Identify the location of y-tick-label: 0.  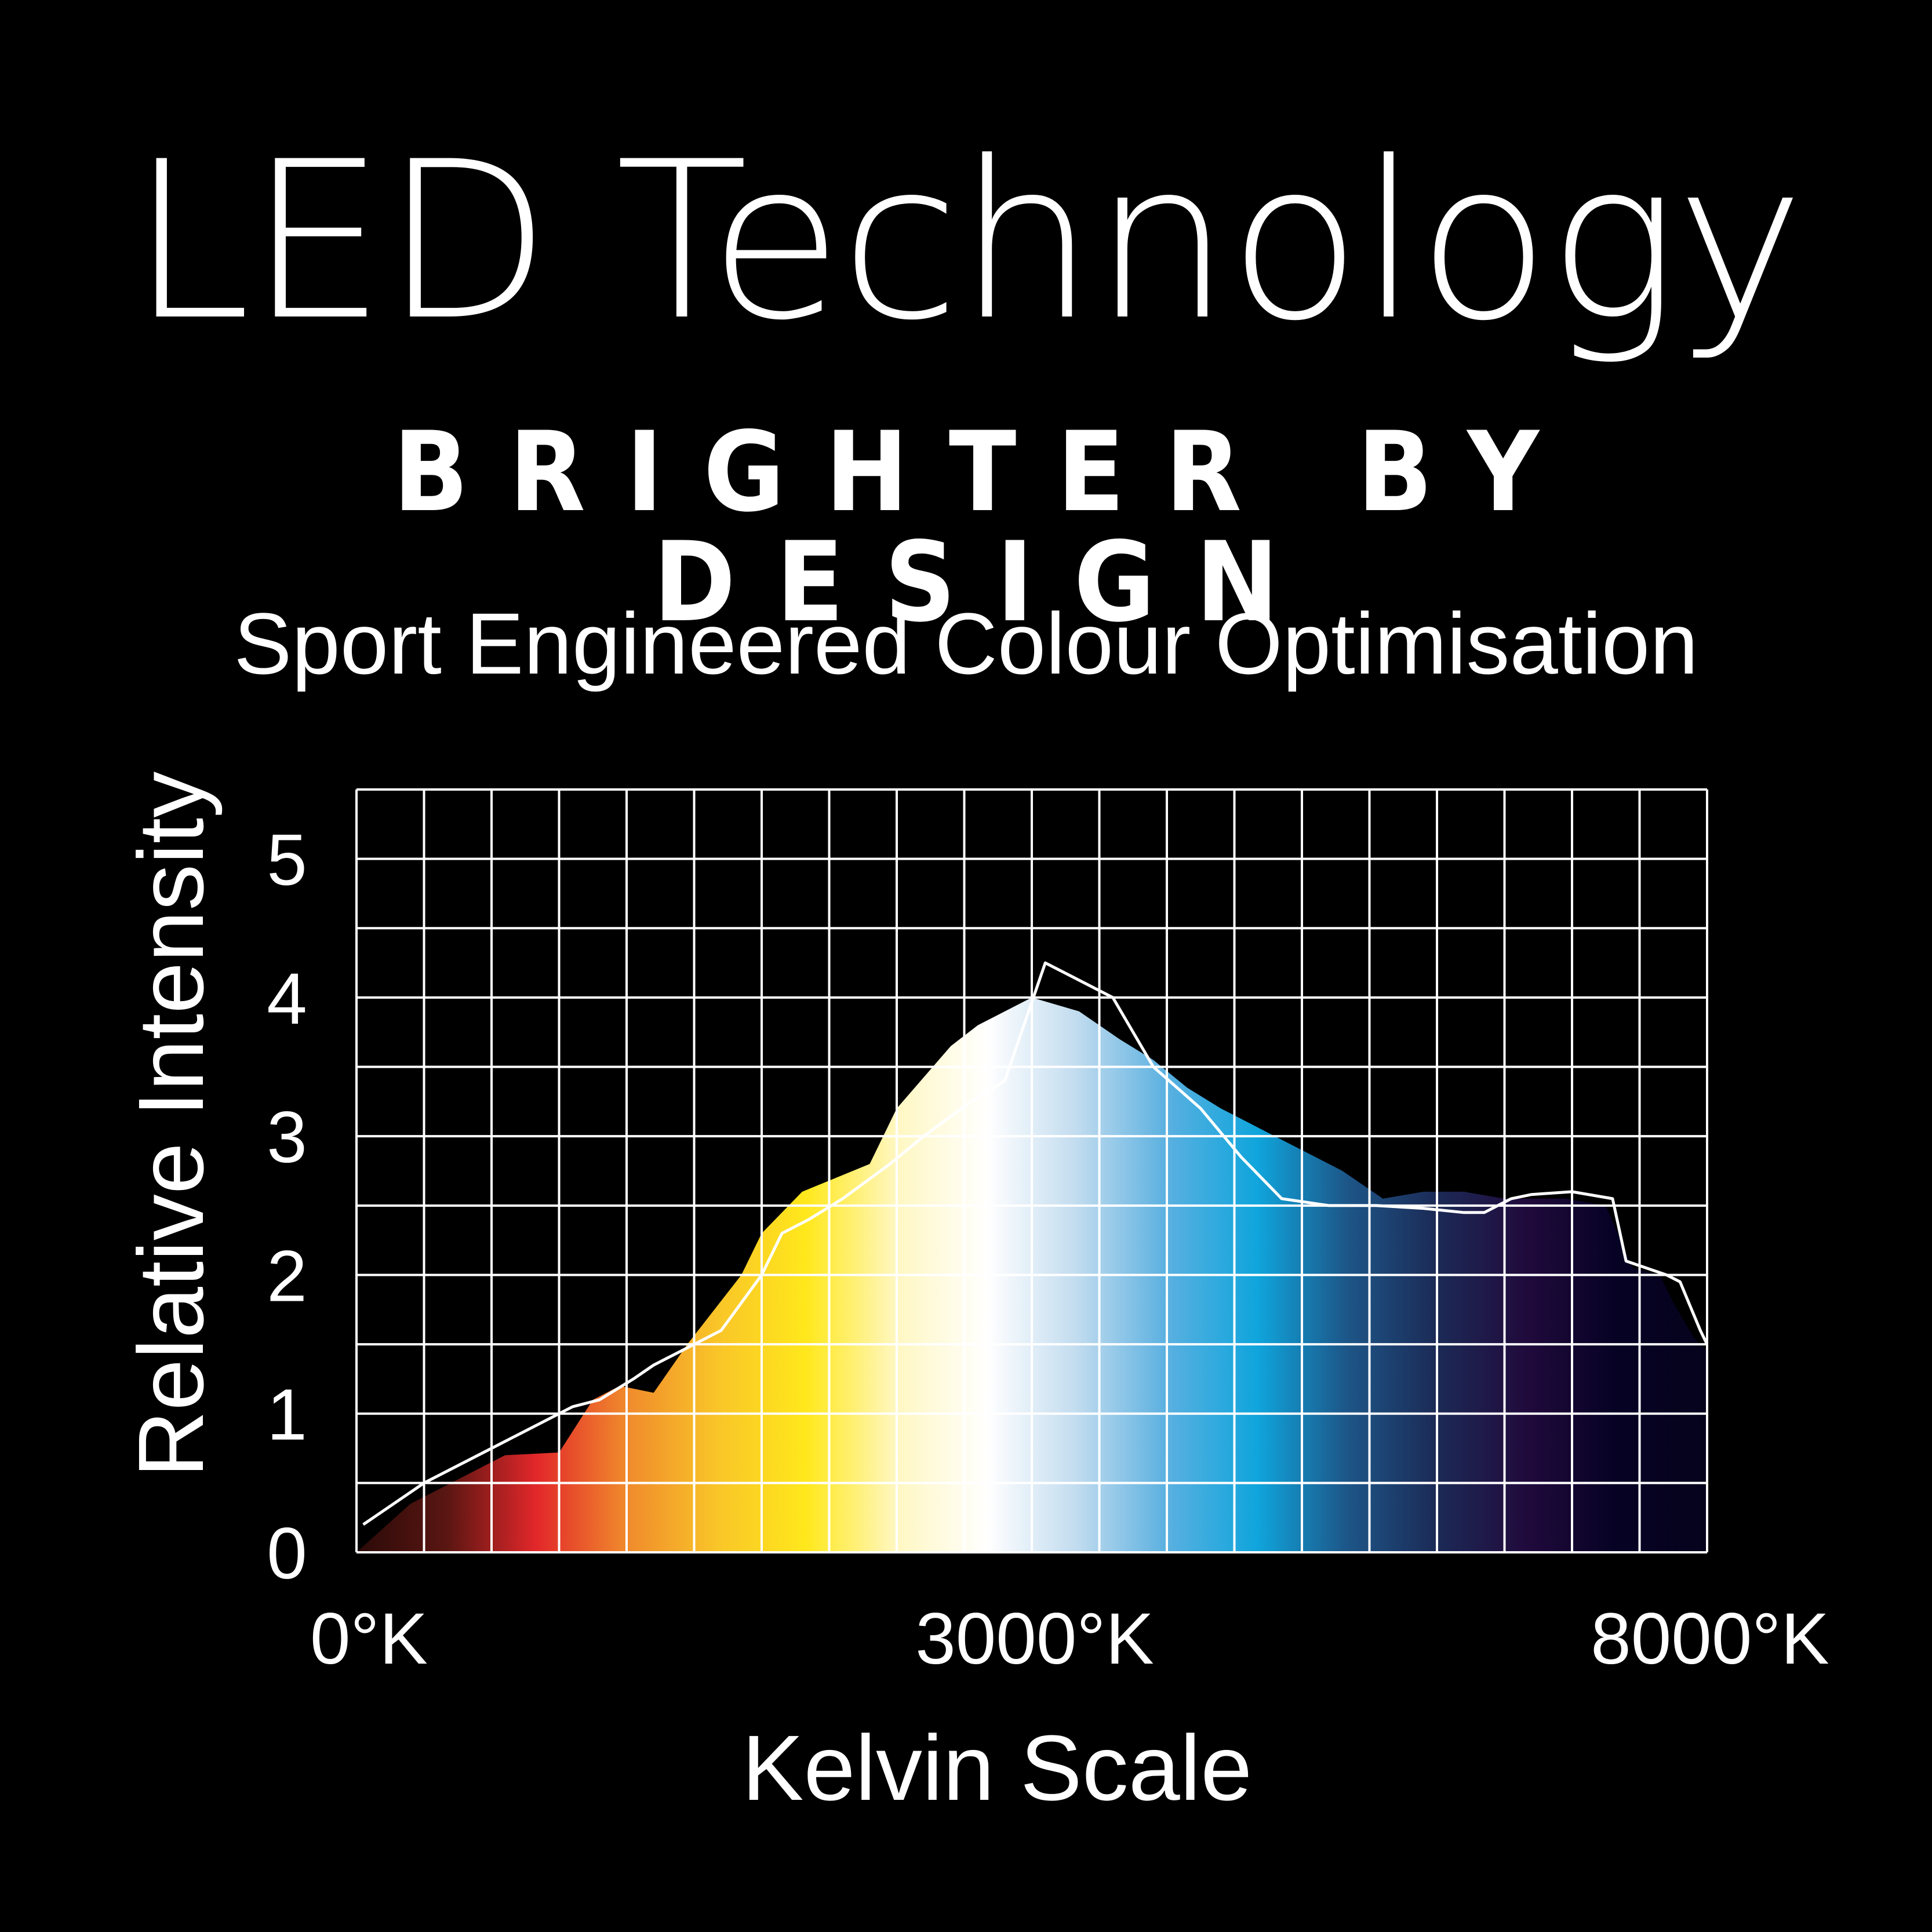
(287, 1553).